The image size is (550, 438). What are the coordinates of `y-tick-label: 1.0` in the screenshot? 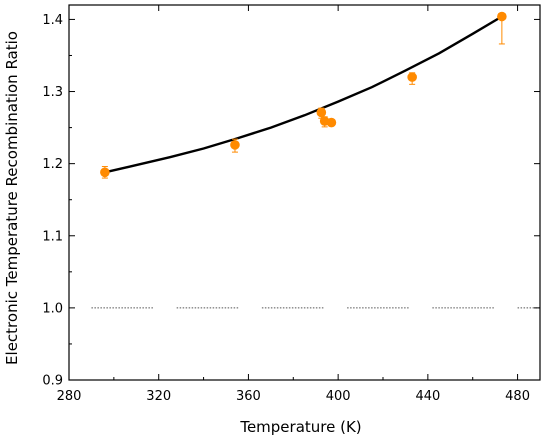 It's located at (52, 308).